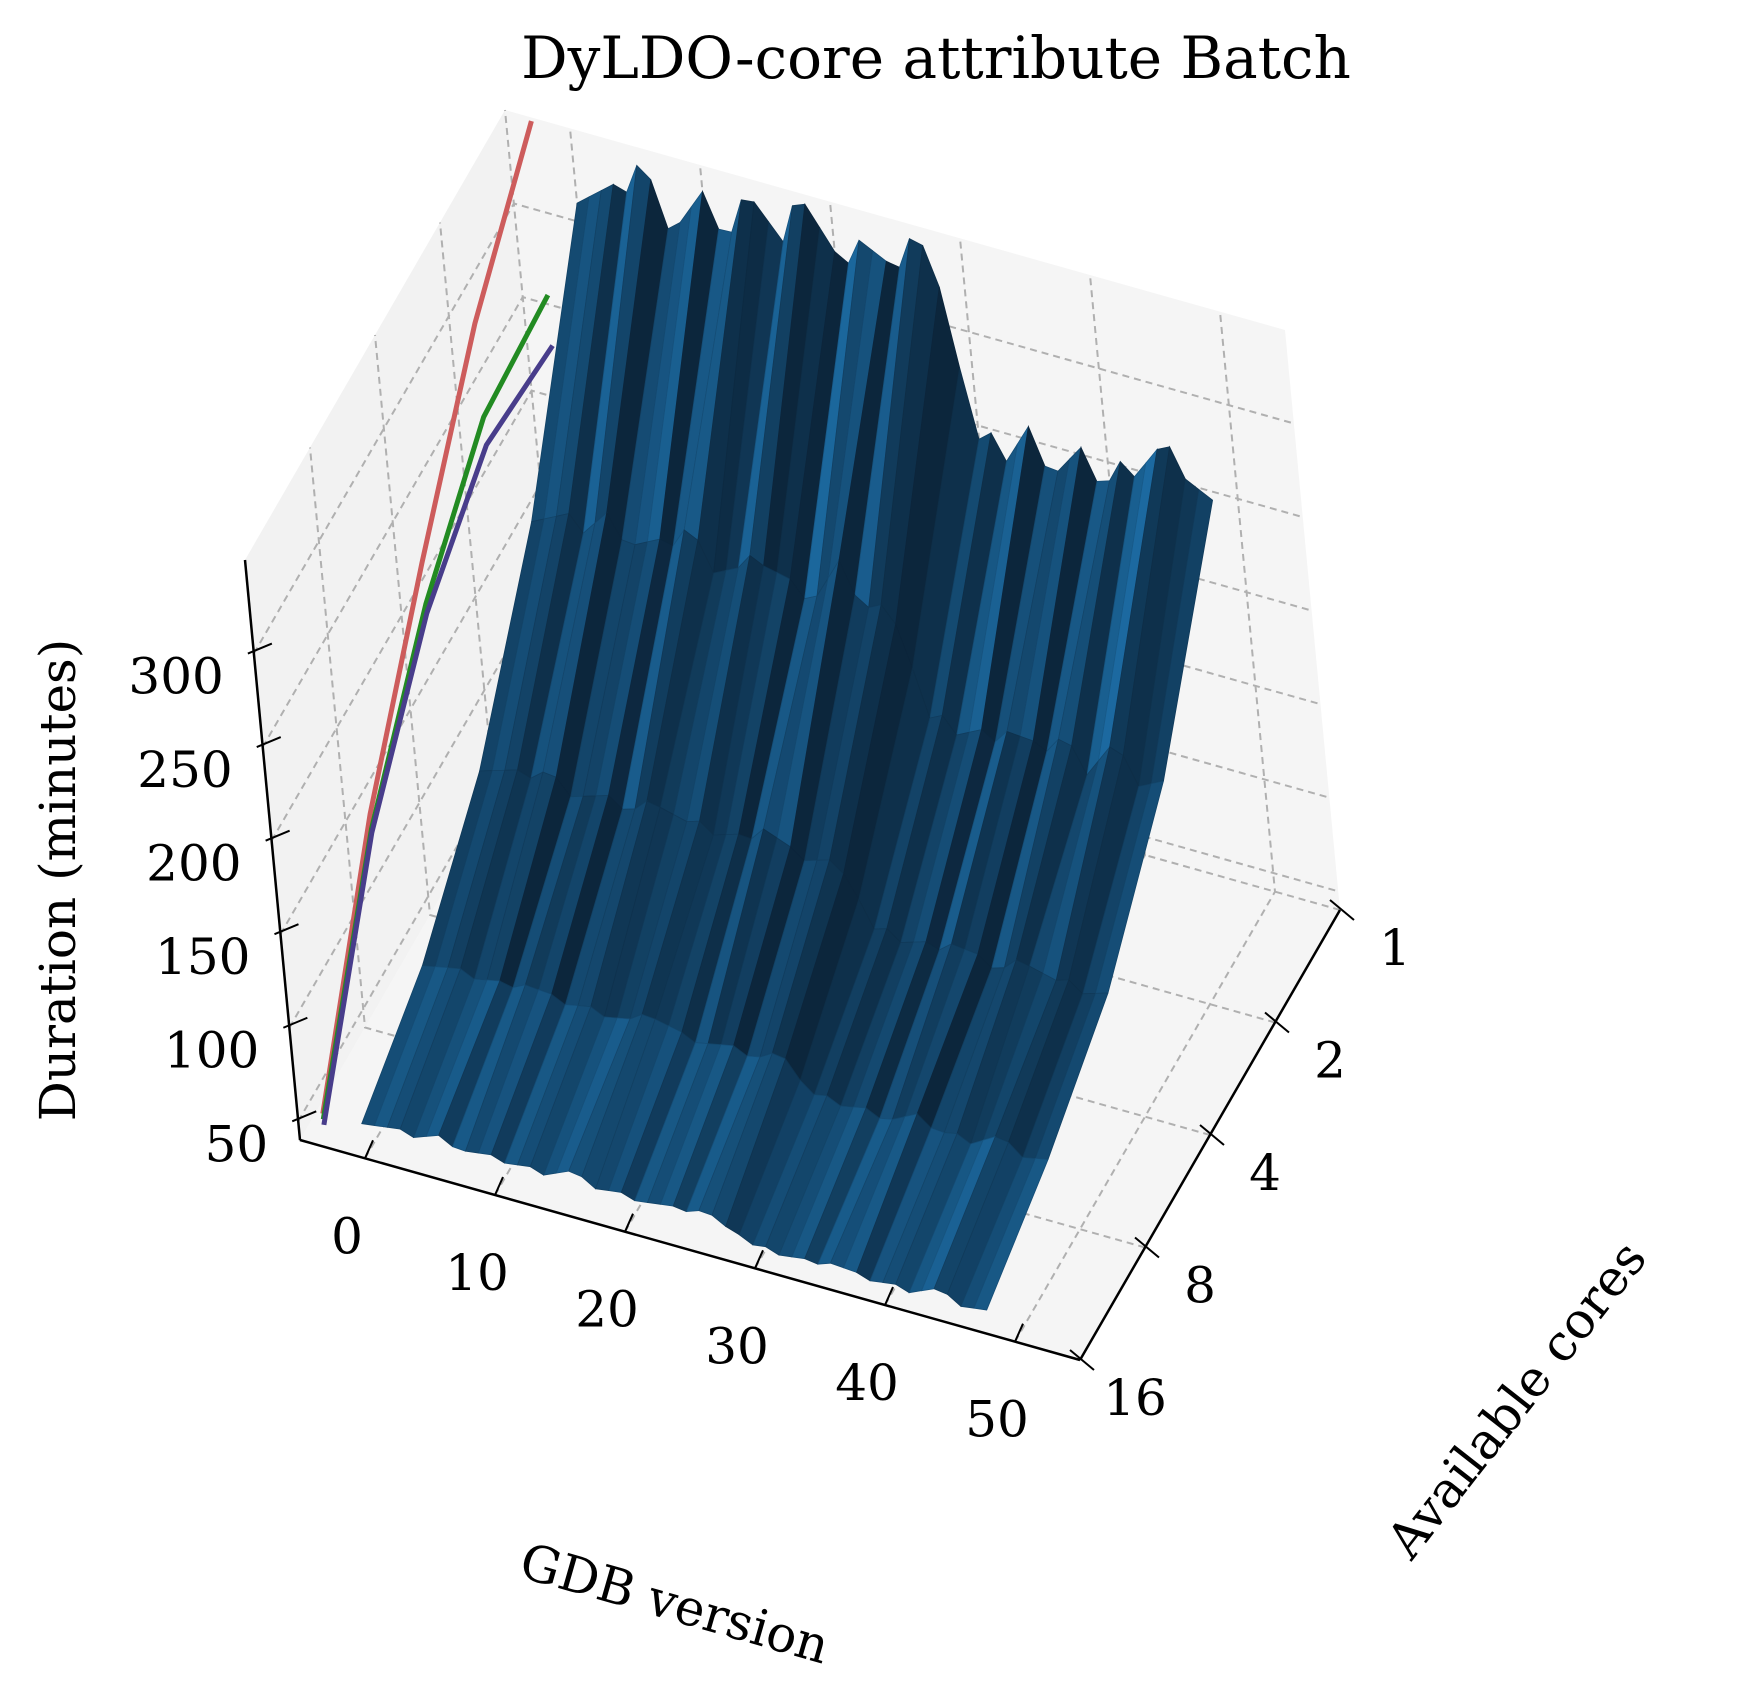  Describe the element at coordinates (193, 864) in the screenshot. I see `z-tick-label: 200` at that location.